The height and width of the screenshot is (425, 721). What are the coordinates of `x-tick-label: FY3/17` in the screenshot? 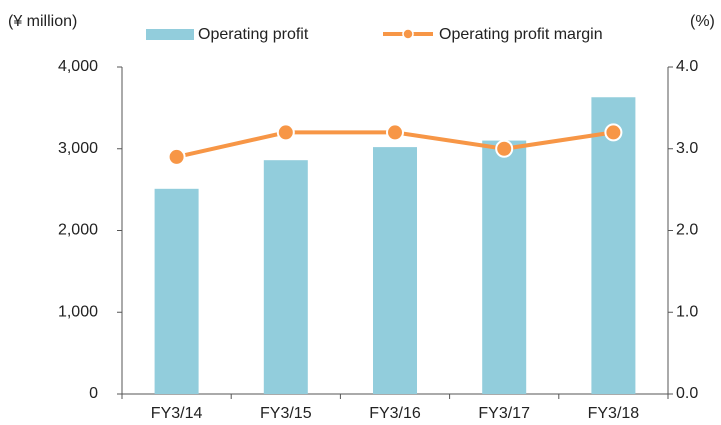 It's located at (504, 413).